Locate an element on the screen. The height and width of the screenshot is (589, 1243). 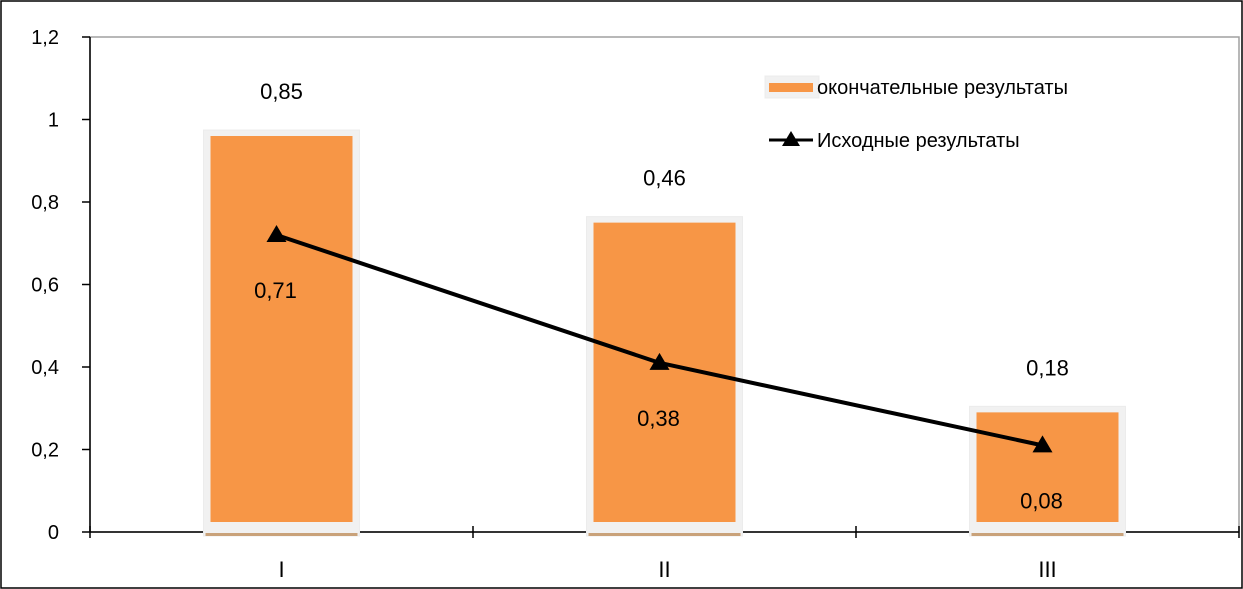
x-category-label: I is located at coordinates (281, 569).